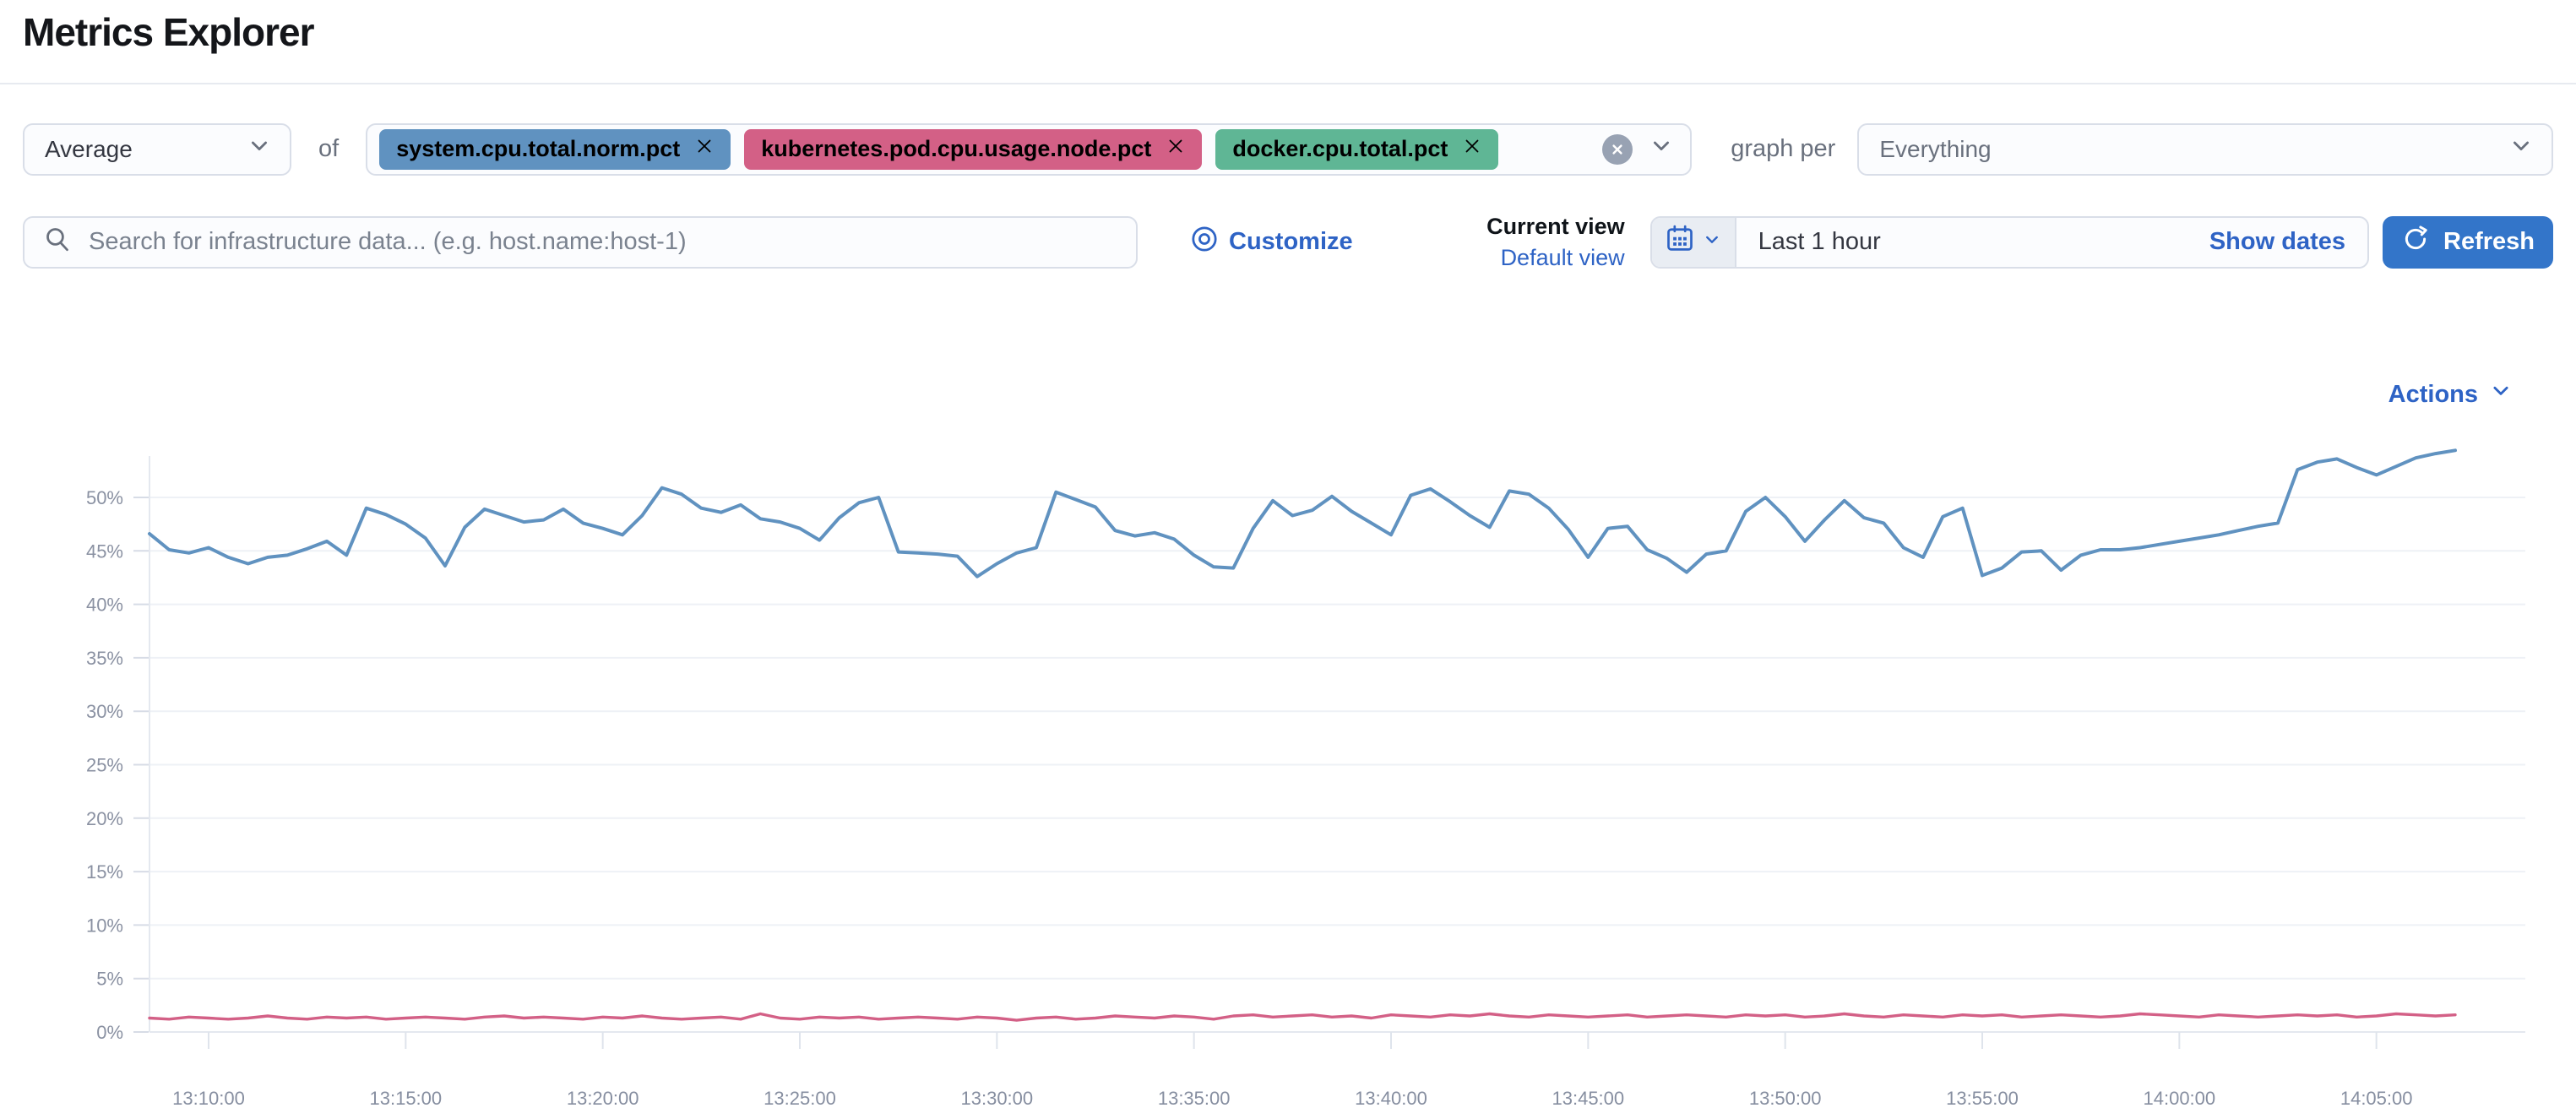 The height and width of the screenshot is (1108, 2576). I want to click on metric-badge-label: system.cpu.total.norm.pct, so click(538, 148).